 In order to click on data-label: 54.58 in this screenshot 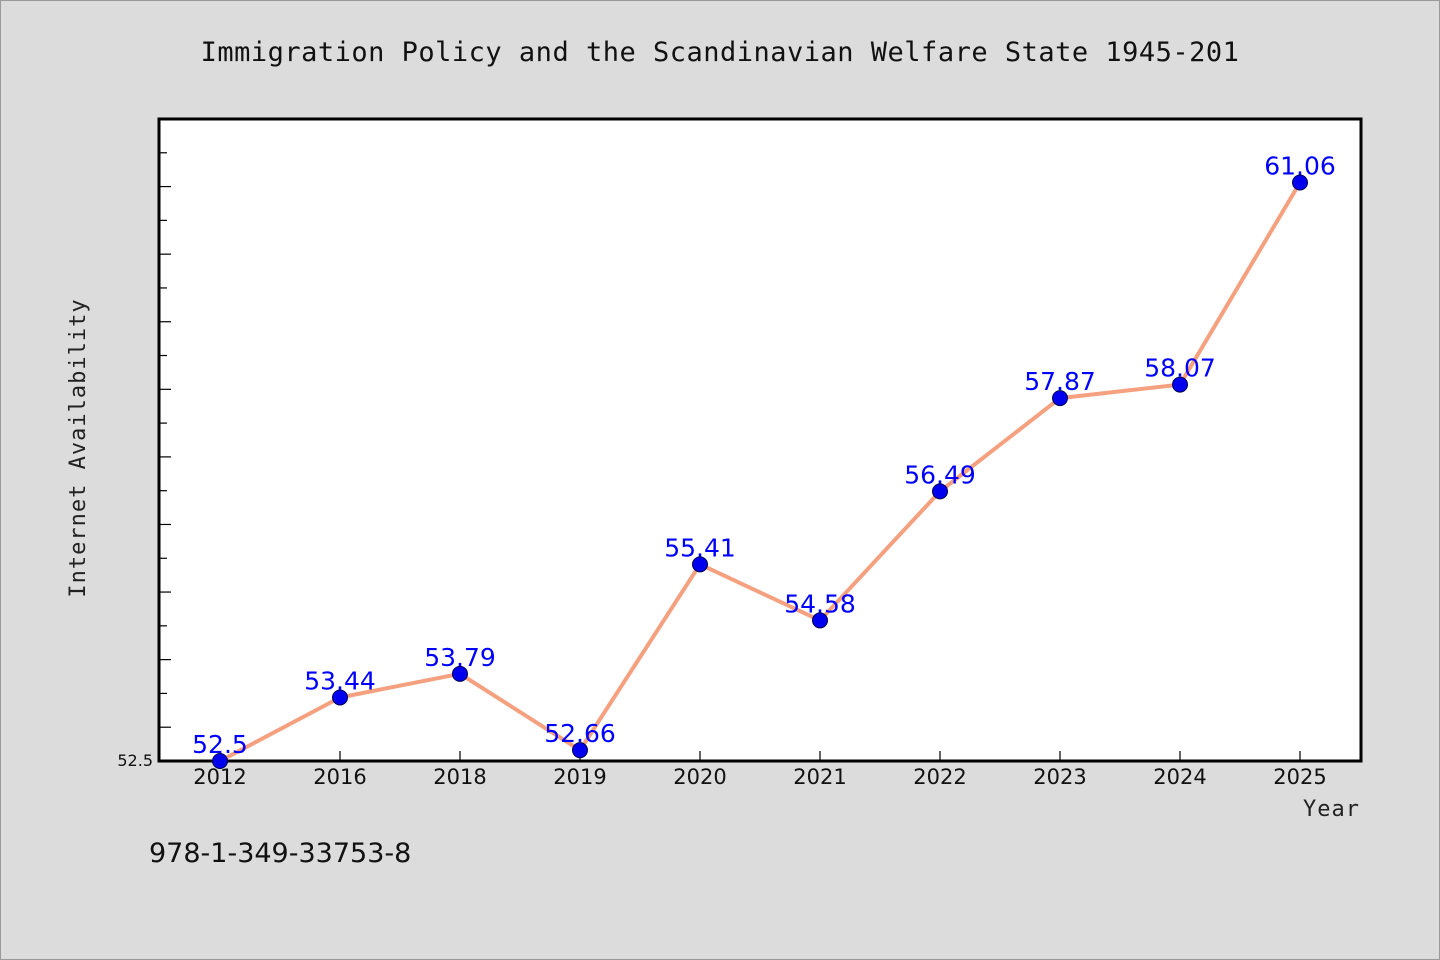, I will do `click(820, 603)`.